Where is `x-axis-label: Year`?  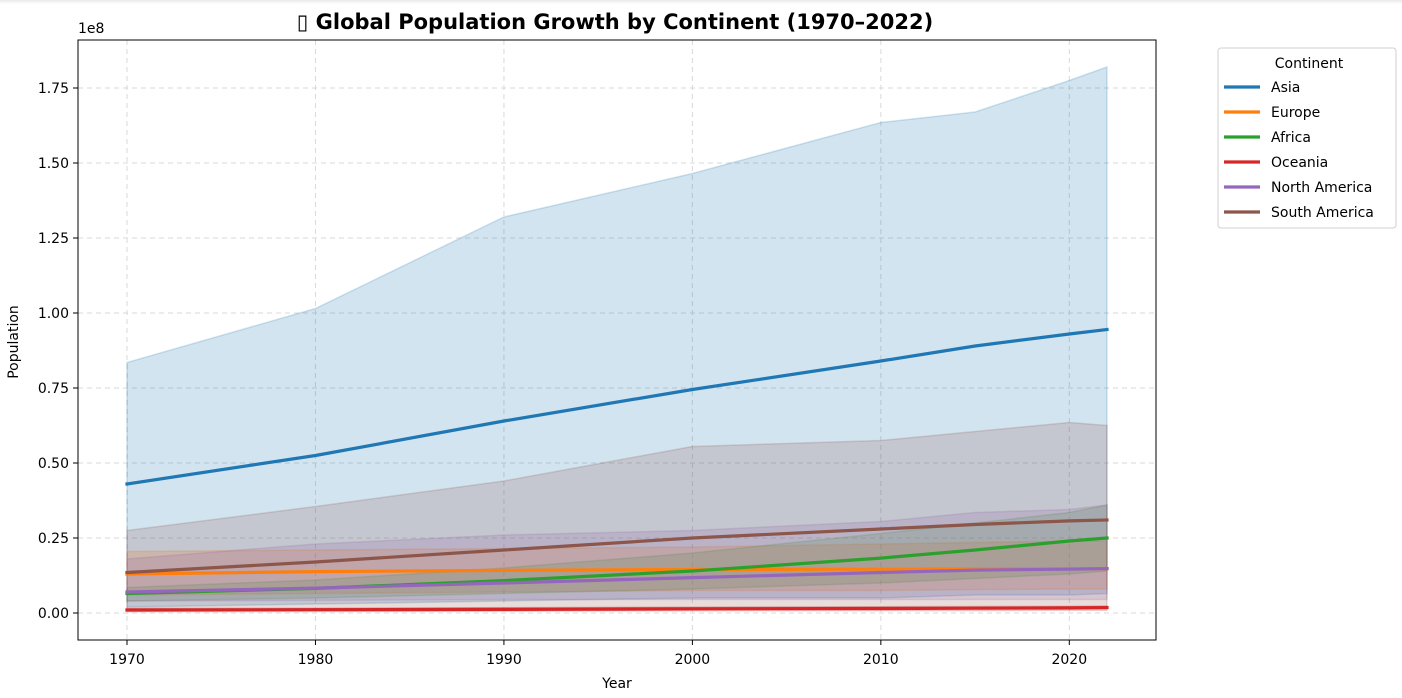
x-axis-label: Year is located at coordinates (616, 684).